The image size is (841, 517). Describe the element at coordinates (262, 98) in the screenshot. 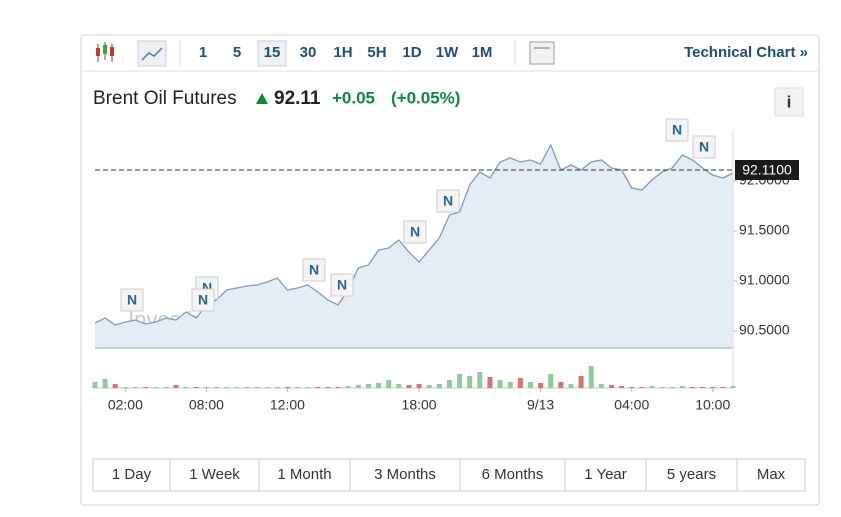

I see `up-arrow` at that location.